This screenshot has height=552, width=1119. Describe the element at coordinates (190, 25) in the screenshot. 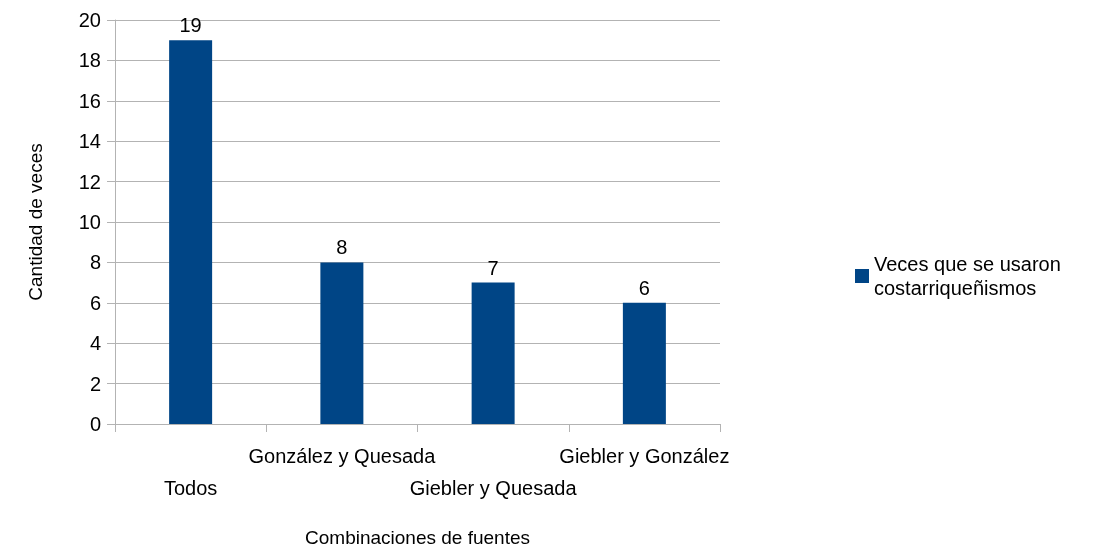

I see `data-label: 19` at that location.